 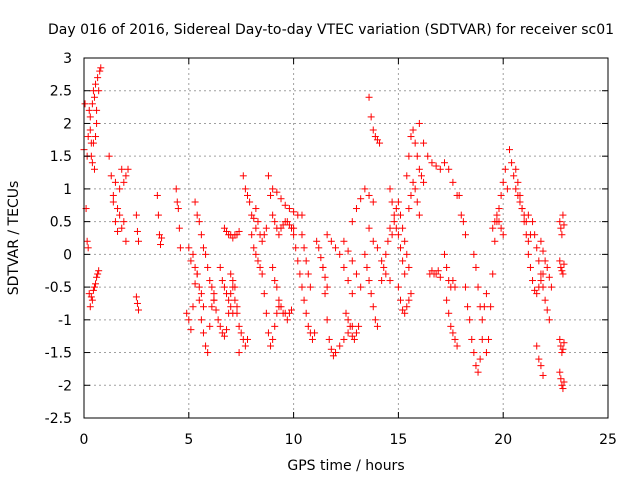 What do you see at coordinates (67, 190) in the screenshot?
I see `y-tick-label: 1` at bounding box center [67, 190].